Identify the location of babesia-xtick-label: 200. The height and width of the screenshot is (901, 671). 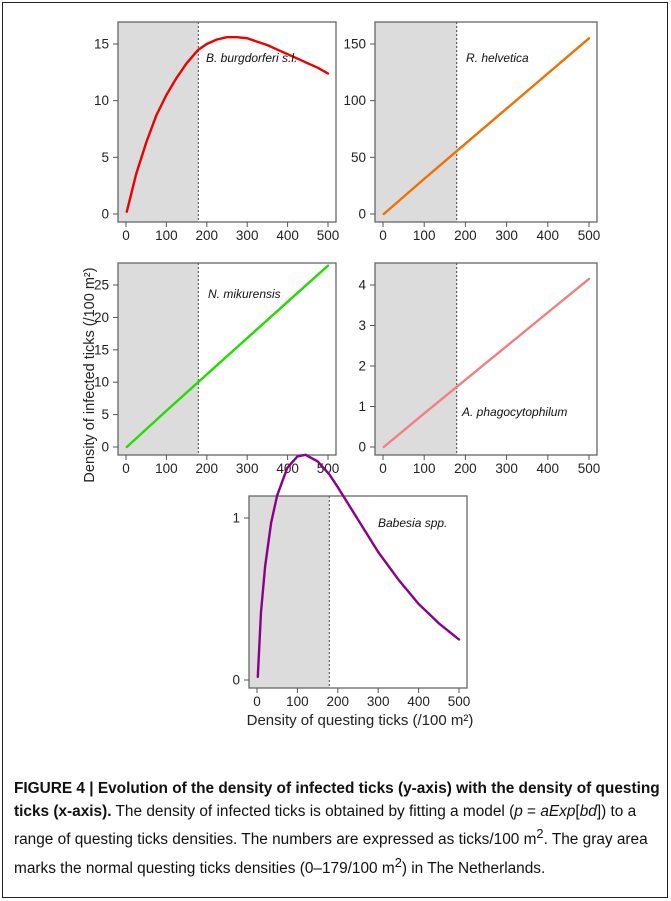
(338, 701).